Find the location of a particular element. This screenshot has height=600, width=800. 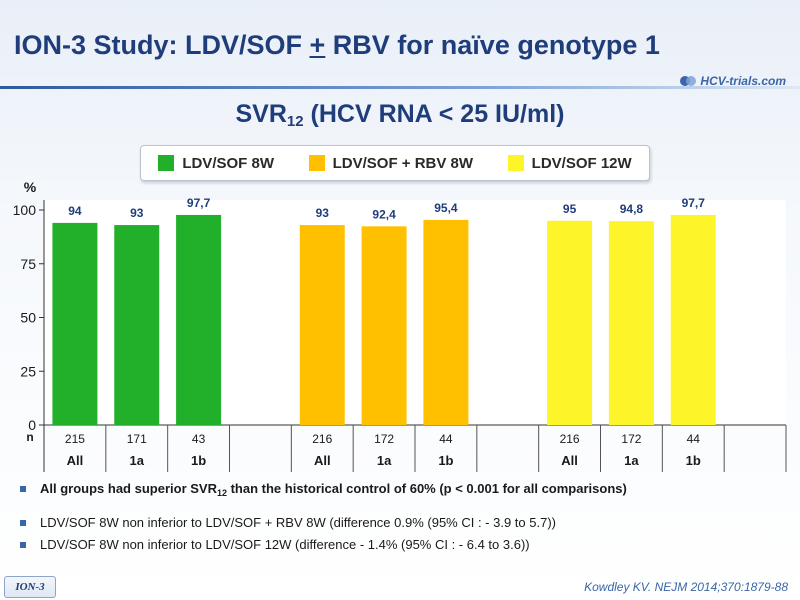

title-part-2: RBV for naïve genotype 1 is located at coordinates (492, 45).